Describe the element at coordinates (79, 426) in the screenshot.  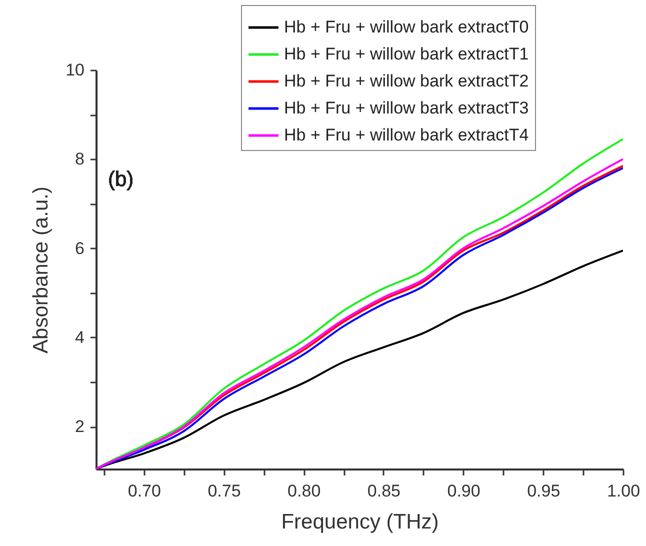
I see `y-tick-label: 2` at that location.